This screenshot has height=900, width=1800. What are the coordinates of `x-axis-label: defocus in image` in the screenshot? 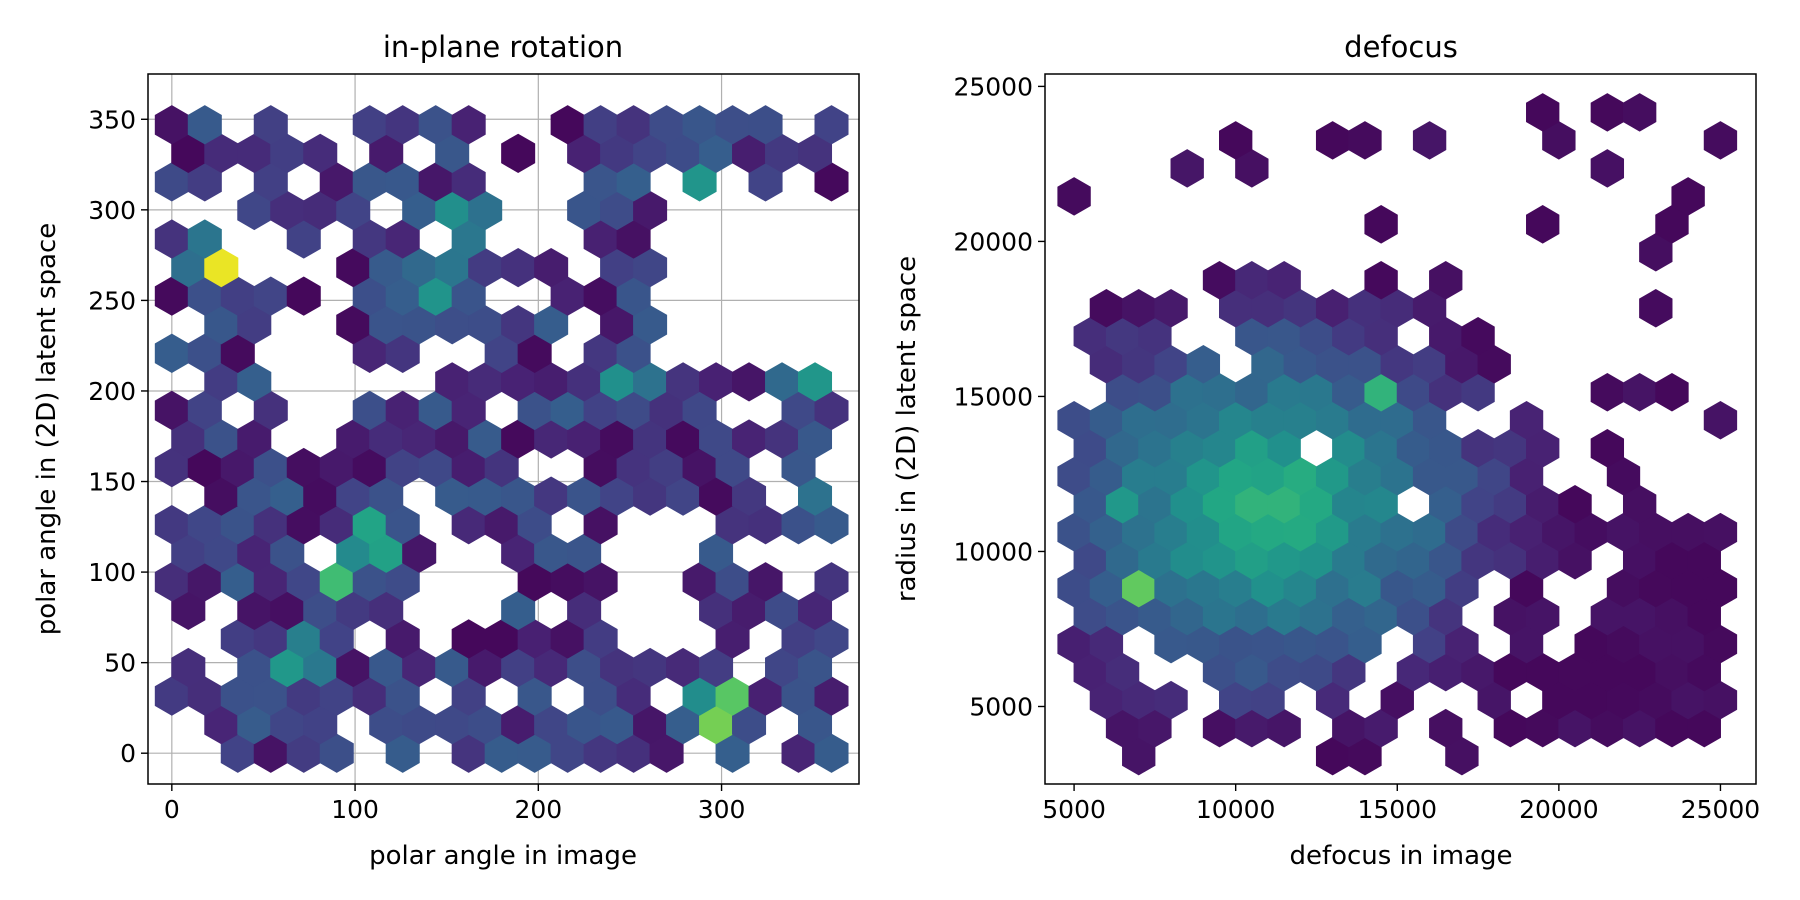 It's located at (1400, 856).